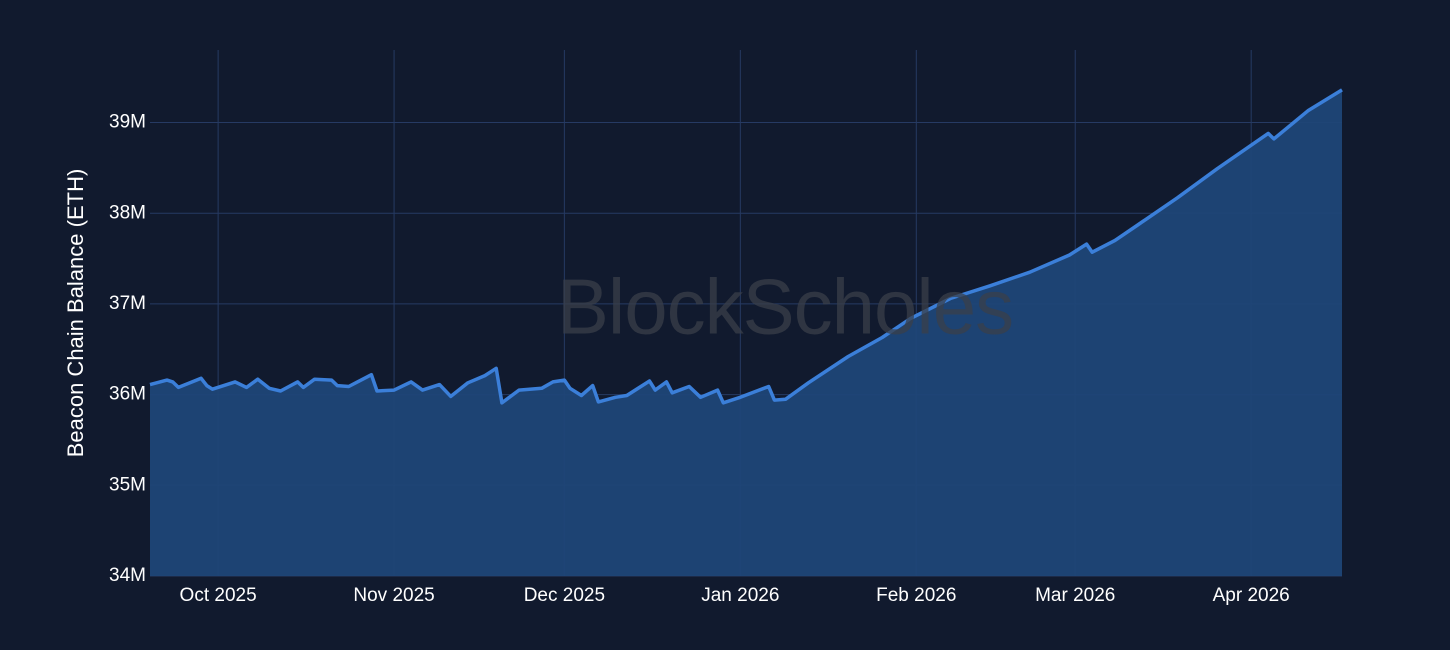 The image size is (1450, 650). Describe the element at coordinates (127, 303) in the screenshot. I see `y-tick-label: 37M` at that location.